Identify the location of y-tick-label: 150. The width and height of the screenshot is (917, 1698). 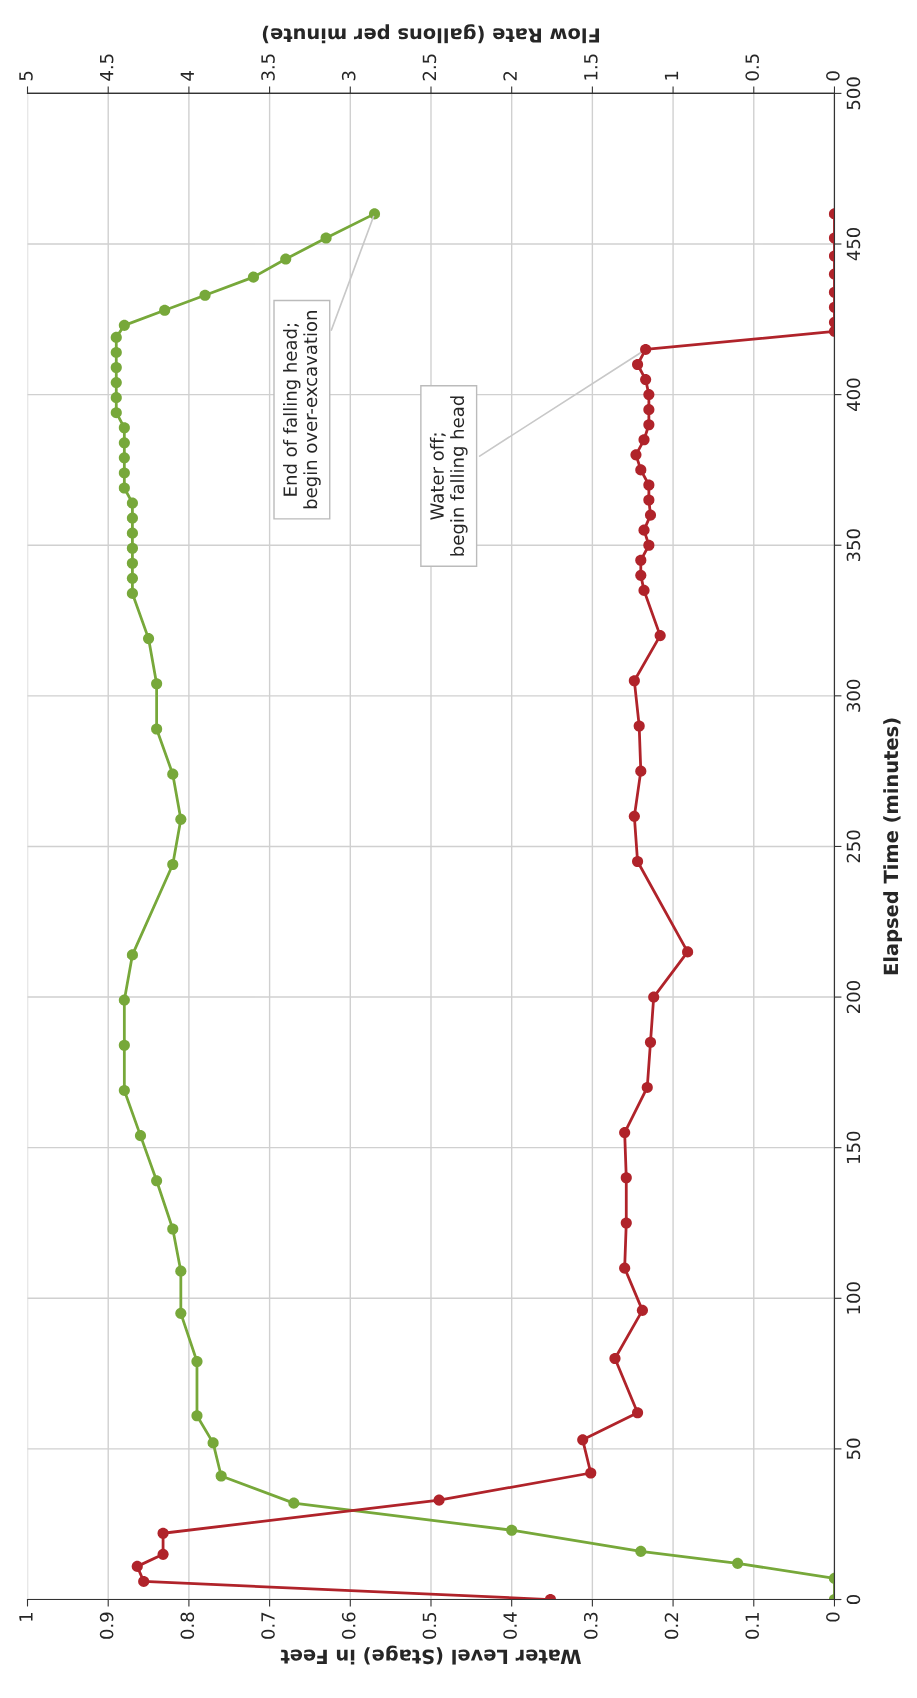
(853, 1147).